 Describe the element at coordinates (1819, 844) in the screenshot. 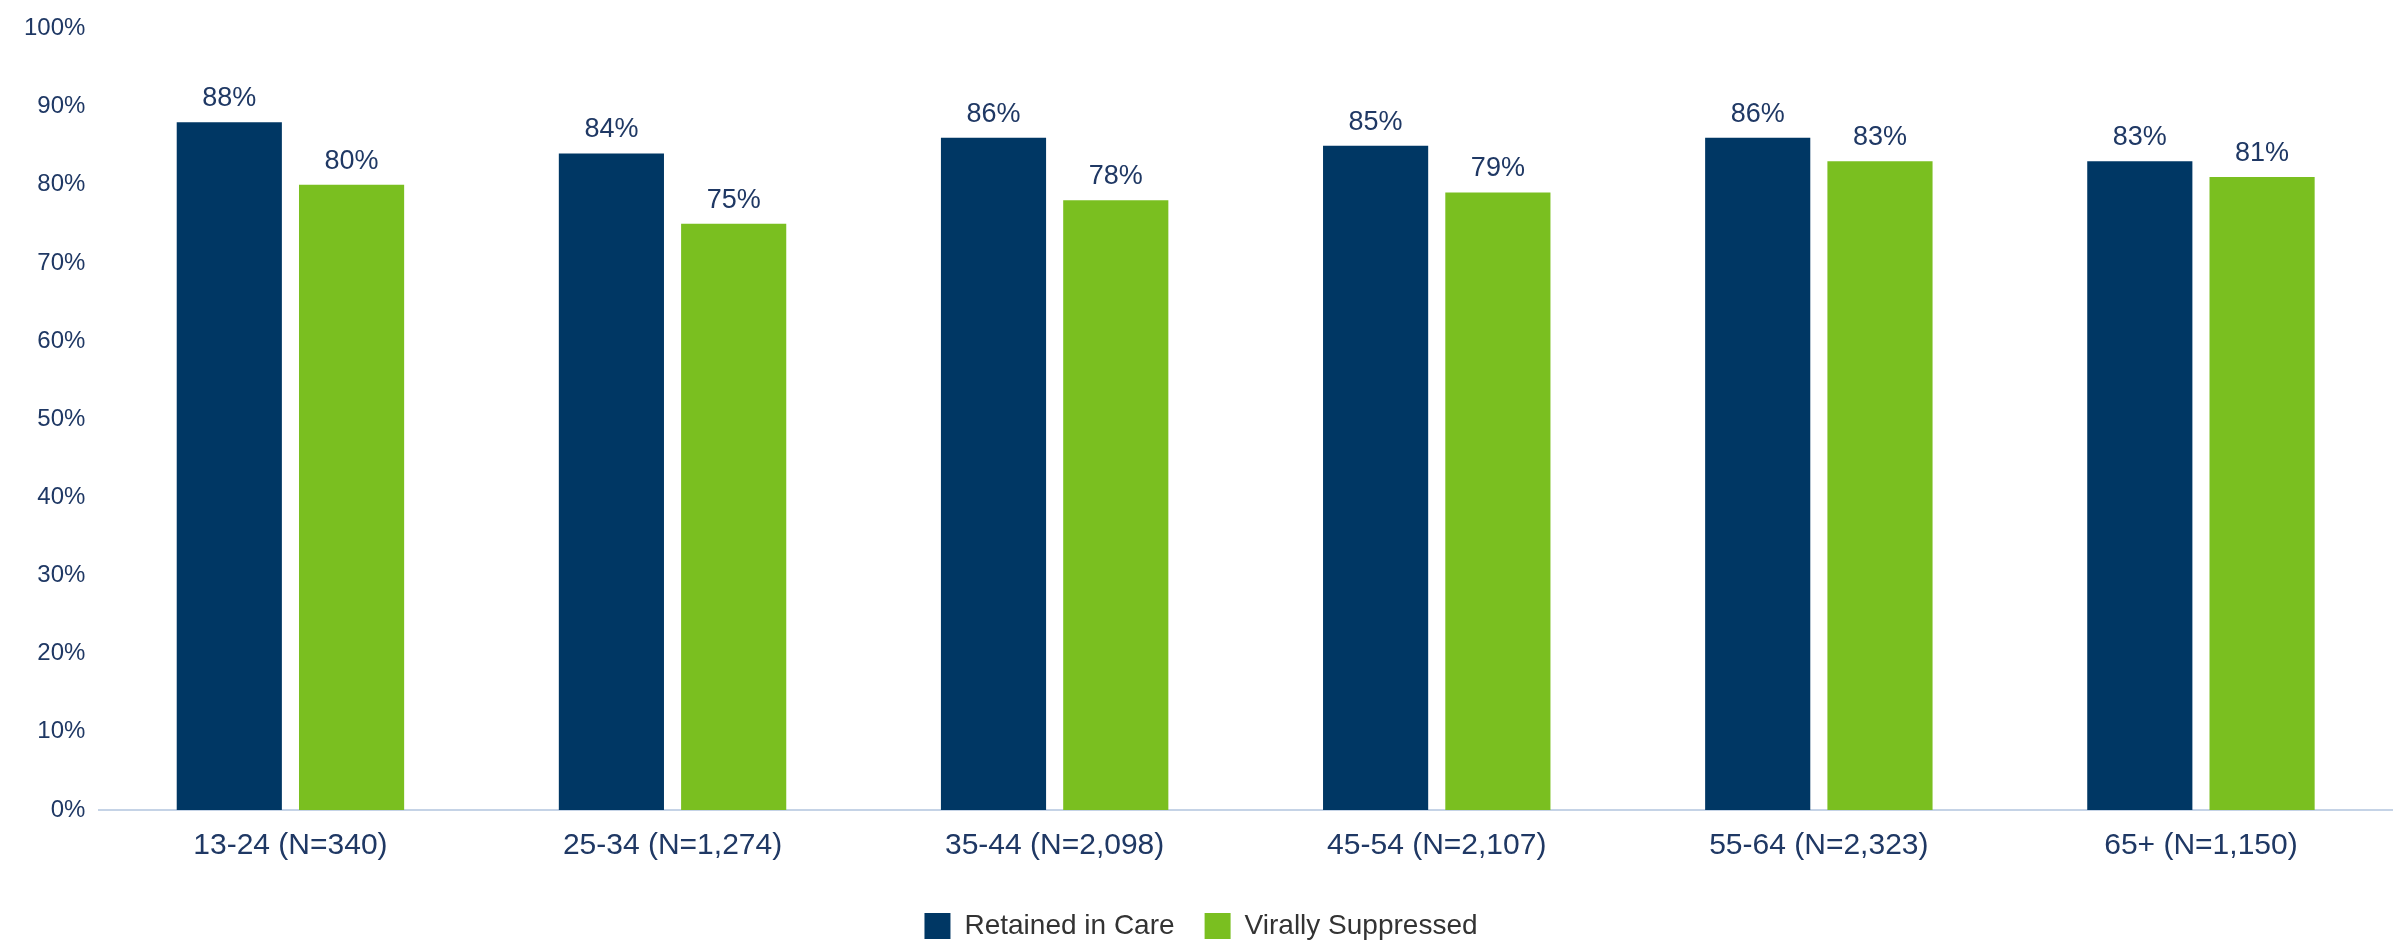

I see `x-tick-label: 55-64 (N=2,323)` at that location.